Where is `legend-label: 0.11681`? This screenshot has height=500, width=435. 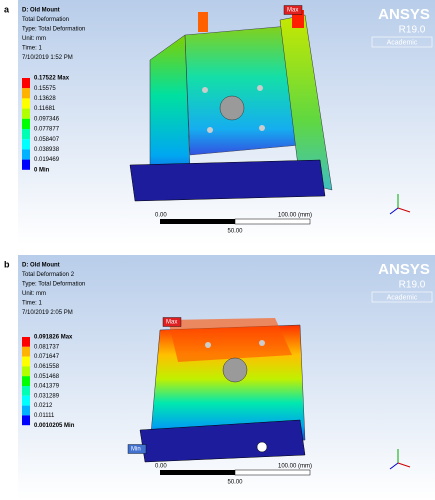 legend-label: 0.11681 is located at coordinates (45, 109).